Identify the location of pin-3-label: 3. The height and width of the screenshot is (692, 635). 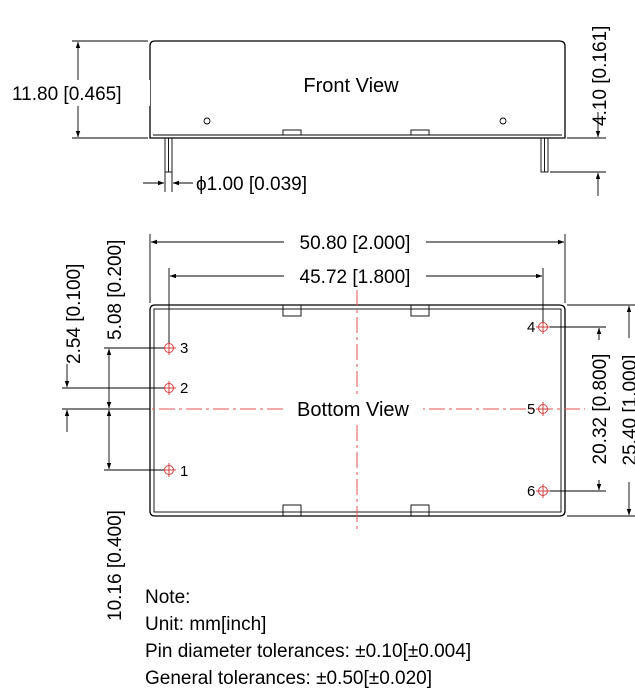
(184, 348).